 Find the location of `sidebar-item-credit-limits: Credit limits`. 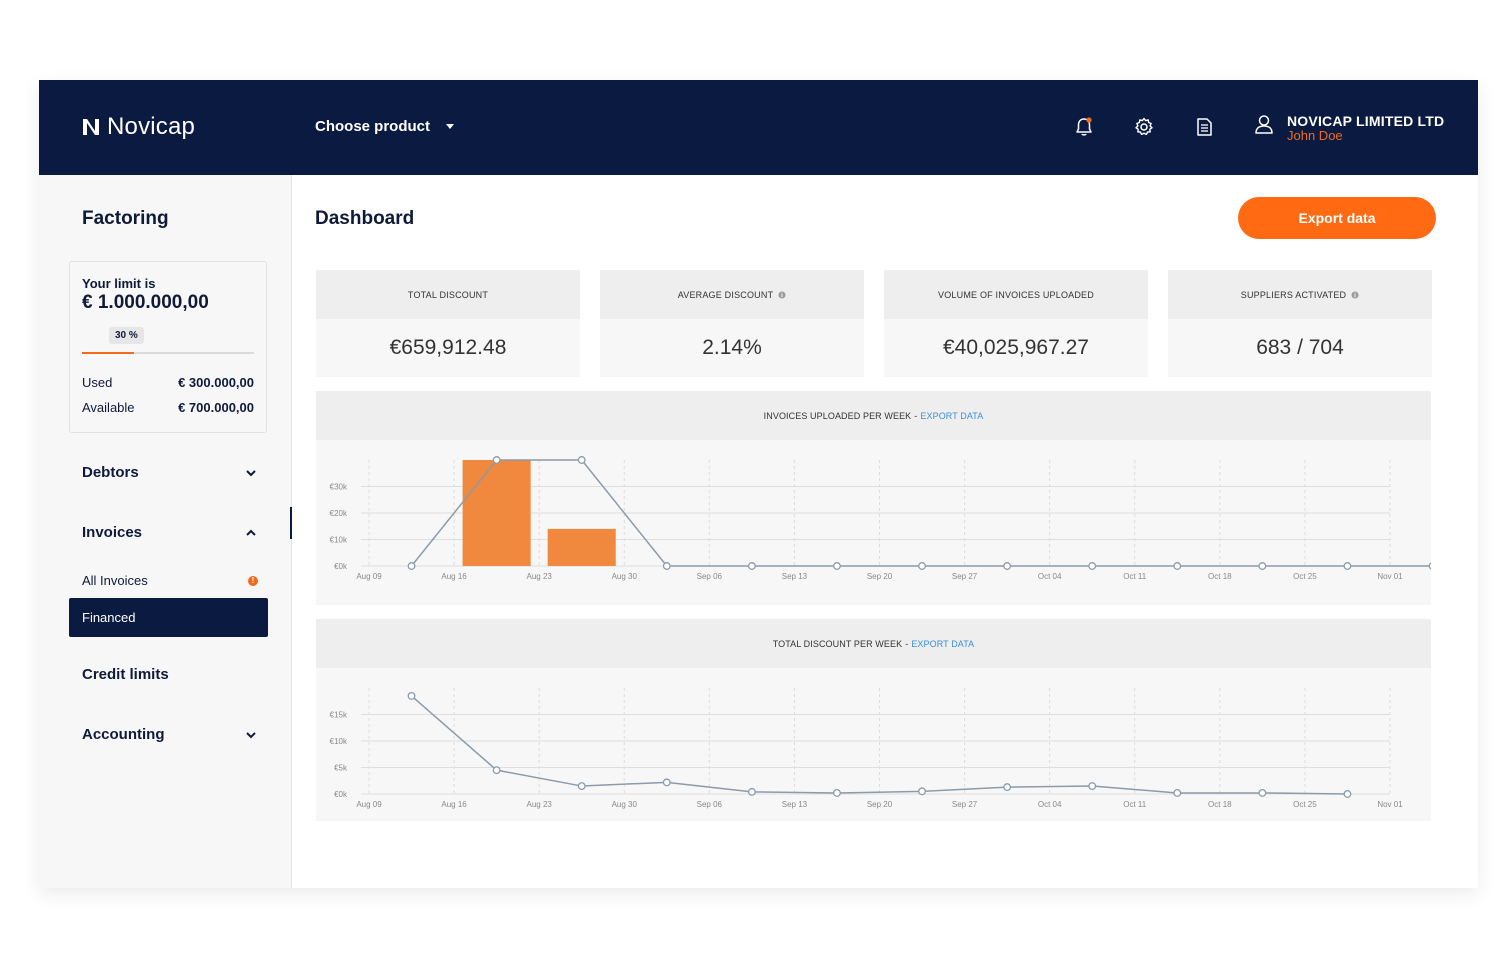

sidebar-item-credit-limits: Credit limits is located at coordinates (170, 674).